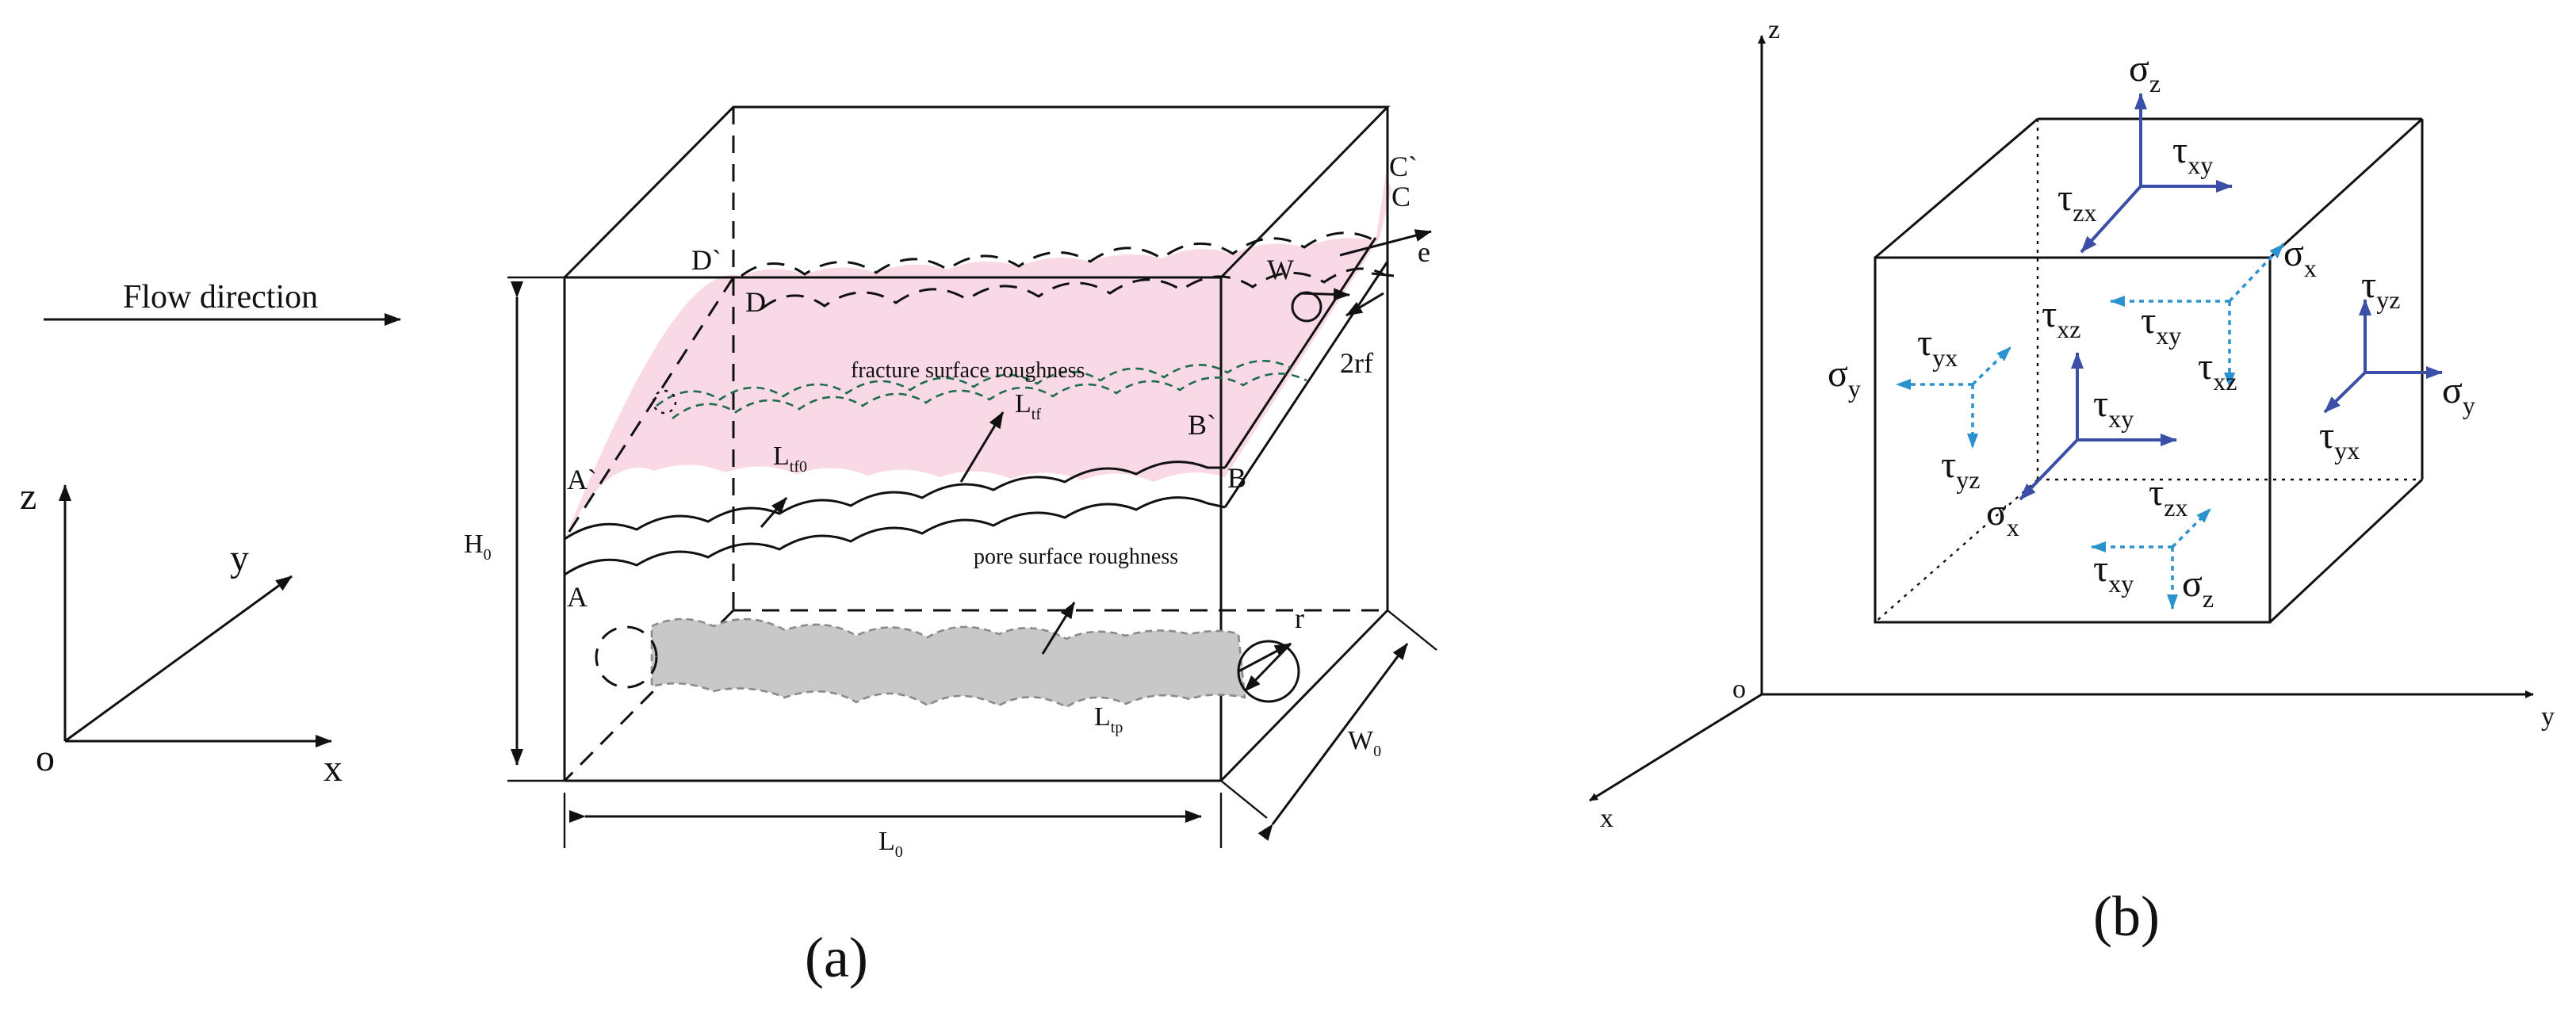 This screenshot has height=1013, width=2576. What do you see at coordinates (2061, 318) in the screenshot?
I see `label-tau-xz-front: τxz` at bounding box center [2061, 318].